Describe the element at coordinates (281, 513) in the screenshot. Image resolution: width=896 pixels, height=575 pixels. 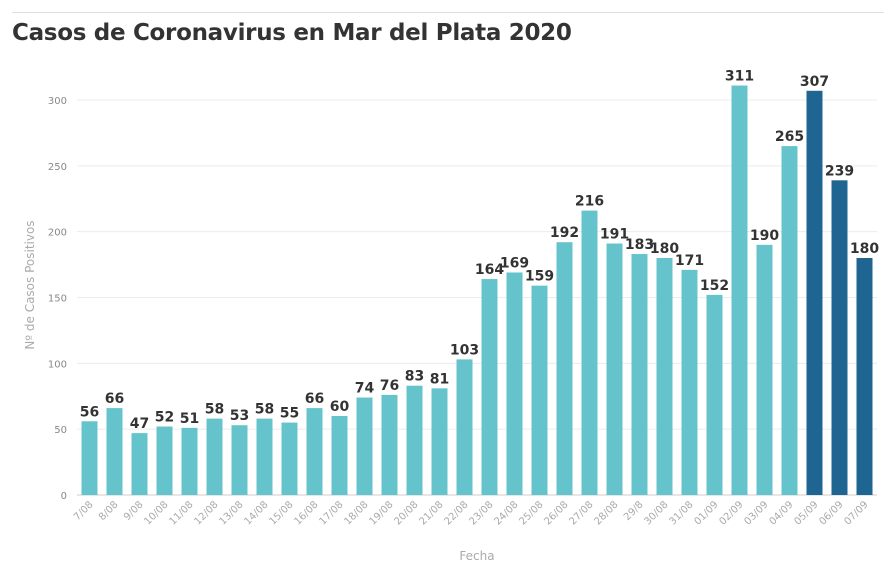
I see `x-tick-label: 15/08` at that location.